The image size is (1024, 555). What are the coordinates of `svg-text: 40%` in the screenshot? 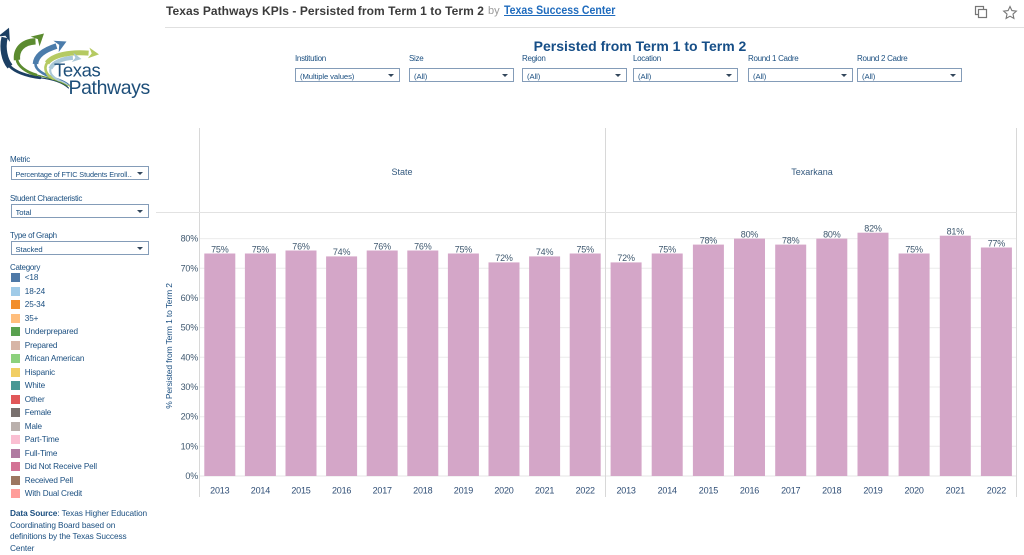 It's located at (190, 357).